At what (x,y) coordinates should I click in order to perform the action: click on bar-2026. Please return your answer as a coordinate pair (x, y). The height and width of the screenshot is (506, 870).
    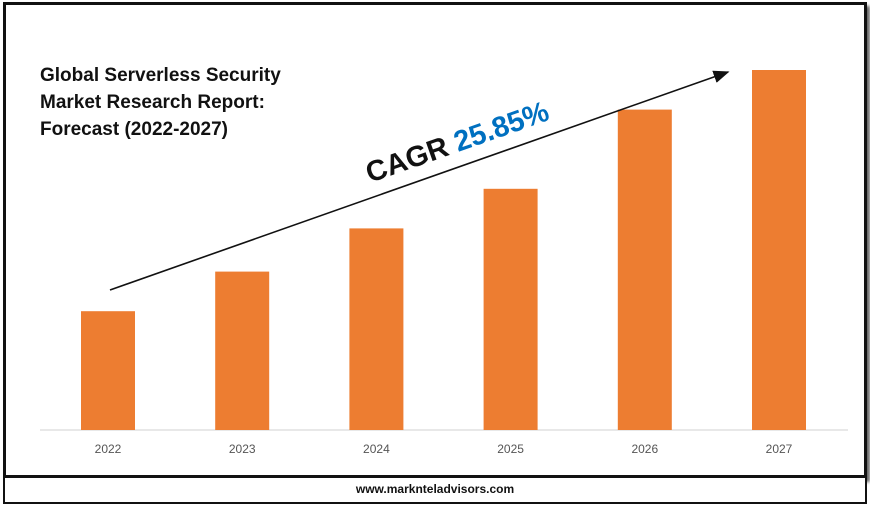
    Looking at the image, I should click on (644, 269).